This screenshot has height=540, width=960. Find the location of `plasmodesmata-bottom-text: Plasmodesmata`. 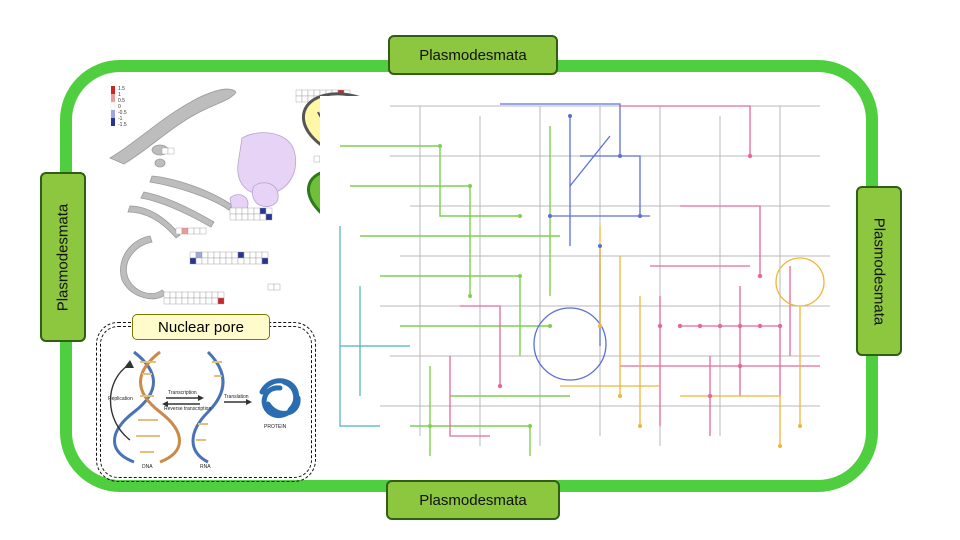

plasmodesmata-bottom-text: Plasmodesmata is located at coordinates (473, 500).